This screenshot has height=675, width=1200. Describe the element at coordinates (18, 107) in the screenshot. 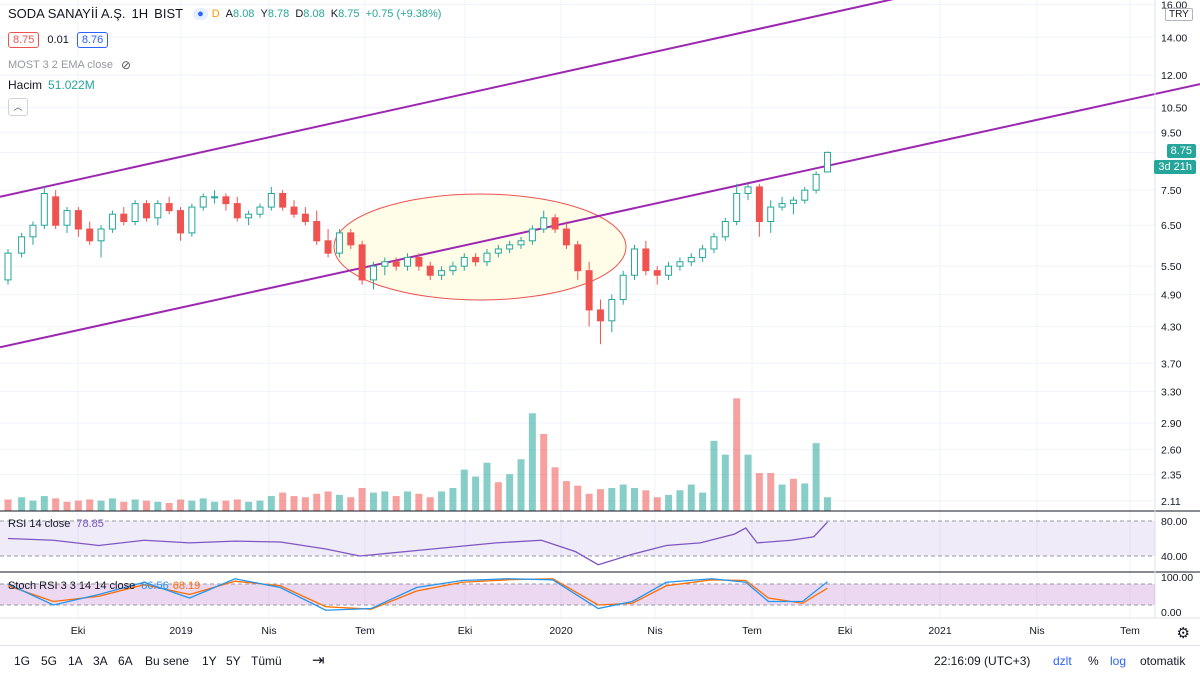

I see `collapse-chevron-icon: ︿` at that location.